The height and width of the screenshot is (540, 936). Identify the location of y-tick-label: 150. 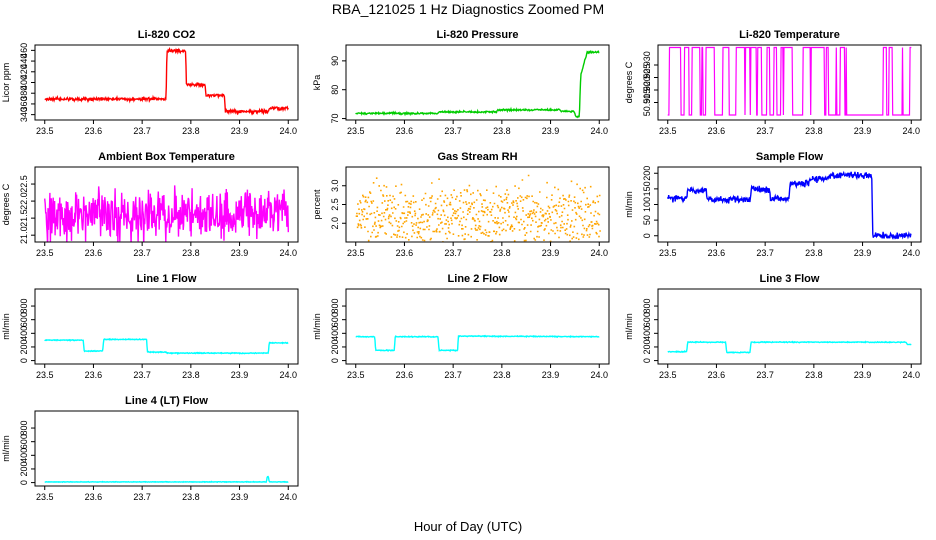
(647, 188).